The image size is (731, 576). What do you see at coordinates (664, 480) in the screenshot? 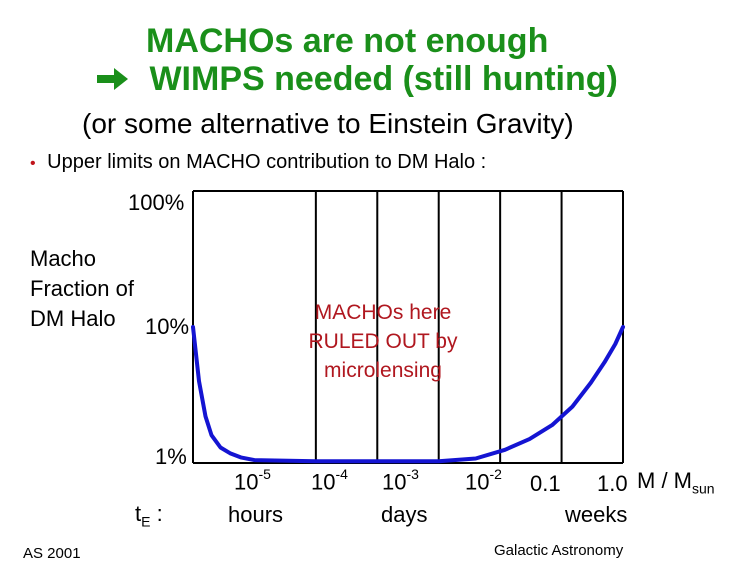
I see `x-label-main: M / M` at bounding box center [664, 480].